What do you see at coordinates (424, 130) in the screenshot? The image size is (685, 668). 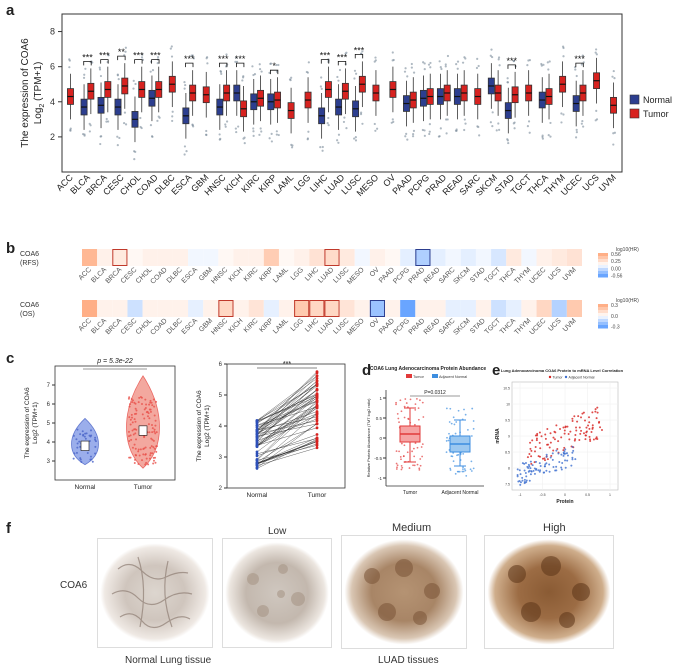 I see `panel-a-normal-pcpg-outlier` at bounding box center [424, 130].